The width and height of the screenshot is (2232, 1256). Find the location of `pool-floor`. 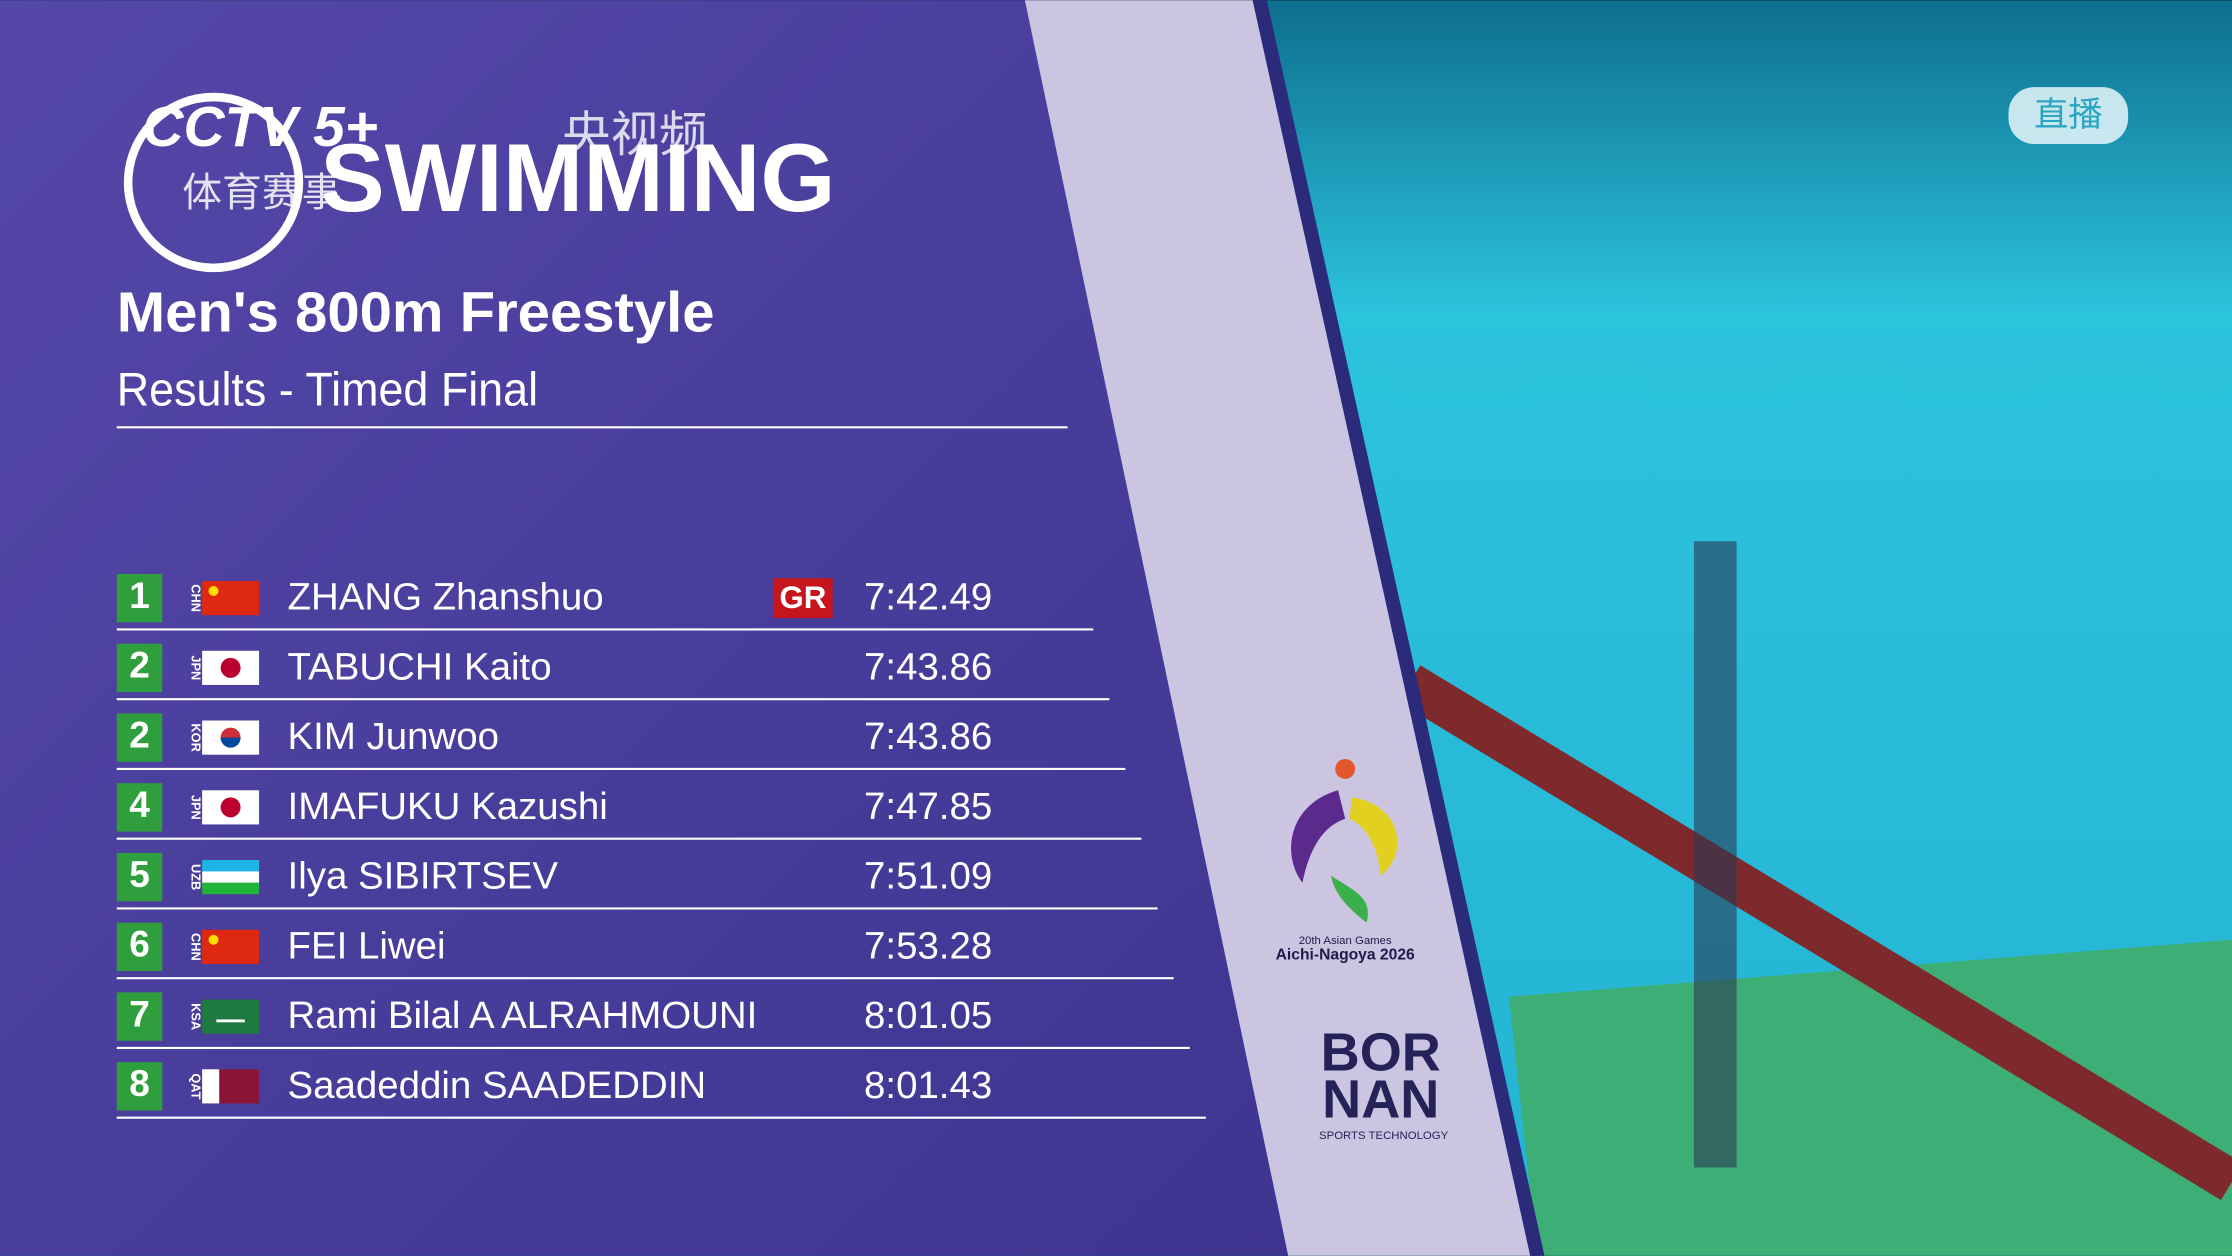

pool-floor is located at coordinates (1870, 1097).